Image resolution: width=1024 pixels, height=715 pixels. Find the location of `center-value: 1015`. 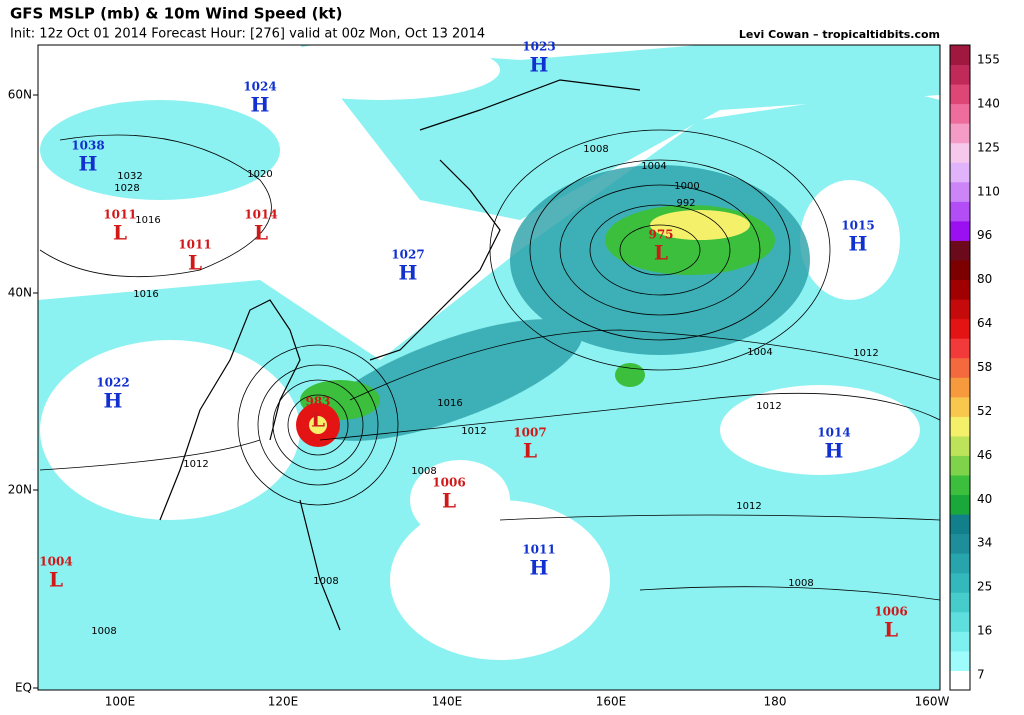

center-value: 1015 is located at coordinates (857, 226).